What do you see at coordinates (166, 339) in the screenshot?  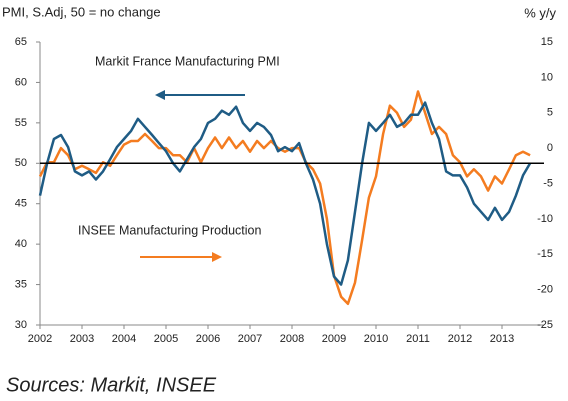 I see `x-tick-label: 2005` at bounding box center [166, 339].